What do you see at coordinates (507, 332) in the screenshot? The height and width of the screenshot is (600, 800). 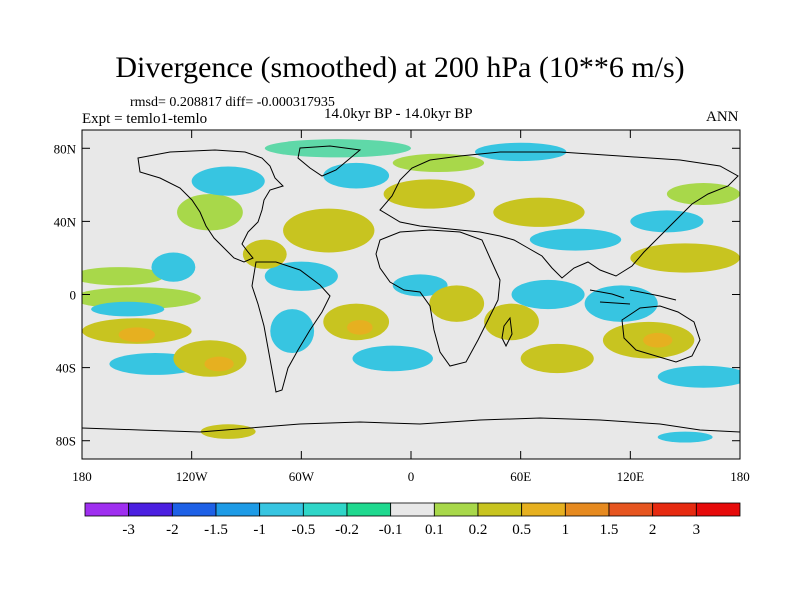 I see `coastline-madagascar` at bounding box center [507, 332].